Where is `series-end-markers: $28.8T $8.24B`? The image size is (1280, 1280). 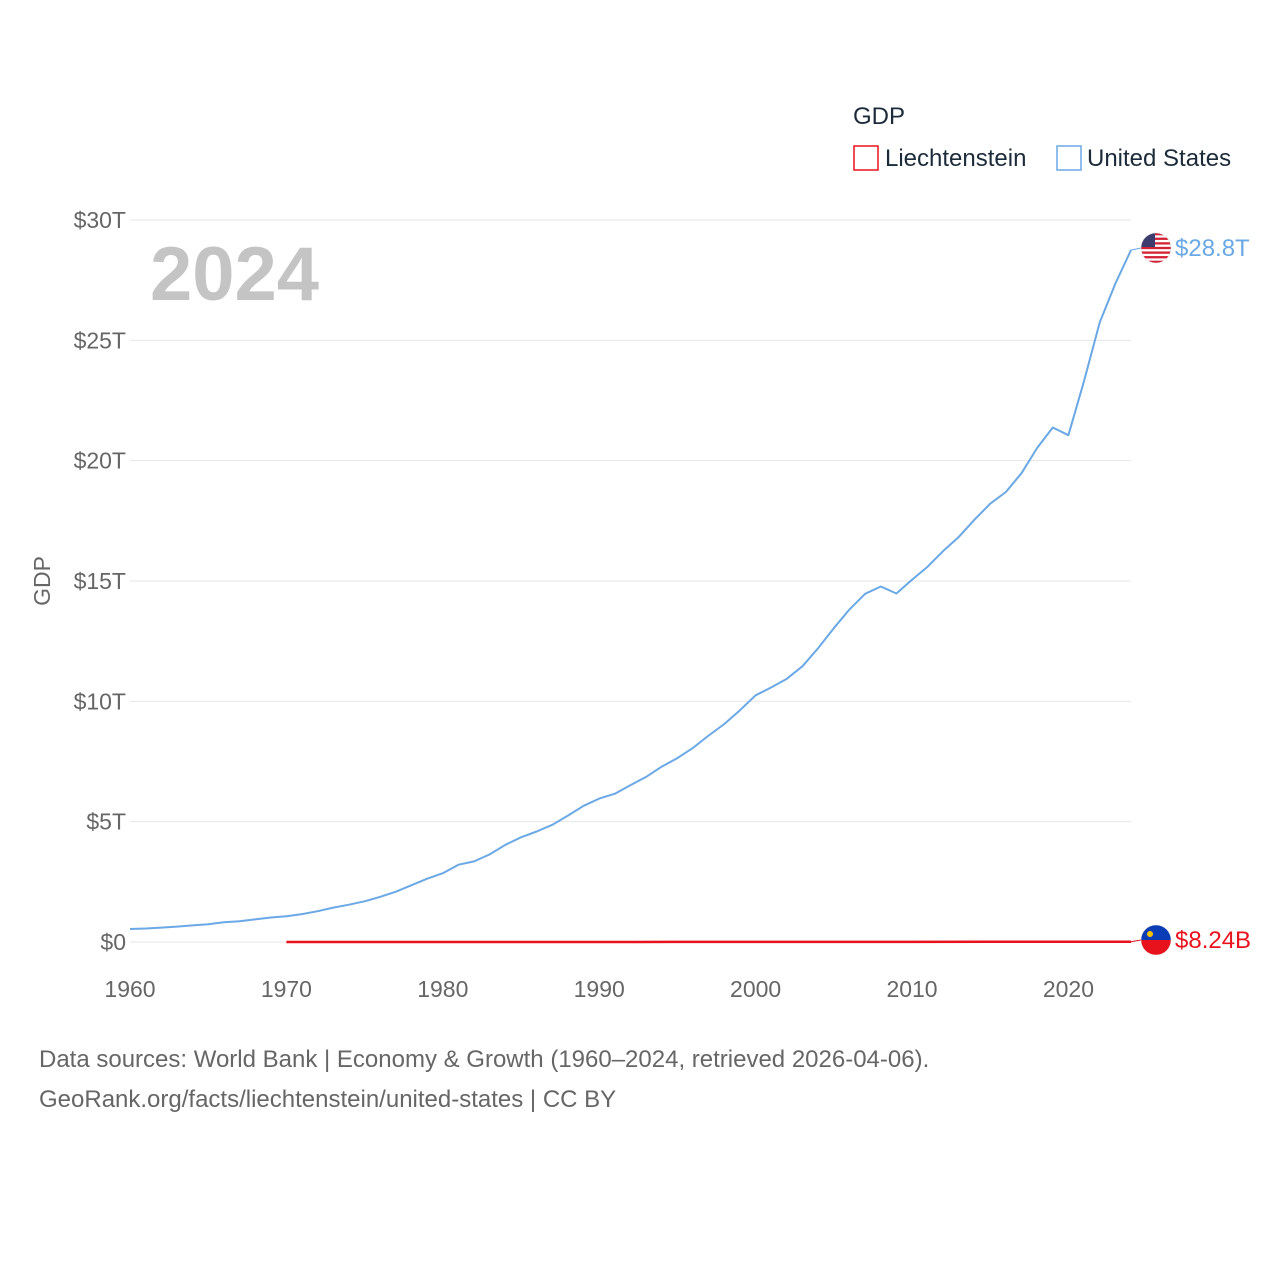
series-end-markers: $28.8T $8.24B is located at coordinates (1190, 594).